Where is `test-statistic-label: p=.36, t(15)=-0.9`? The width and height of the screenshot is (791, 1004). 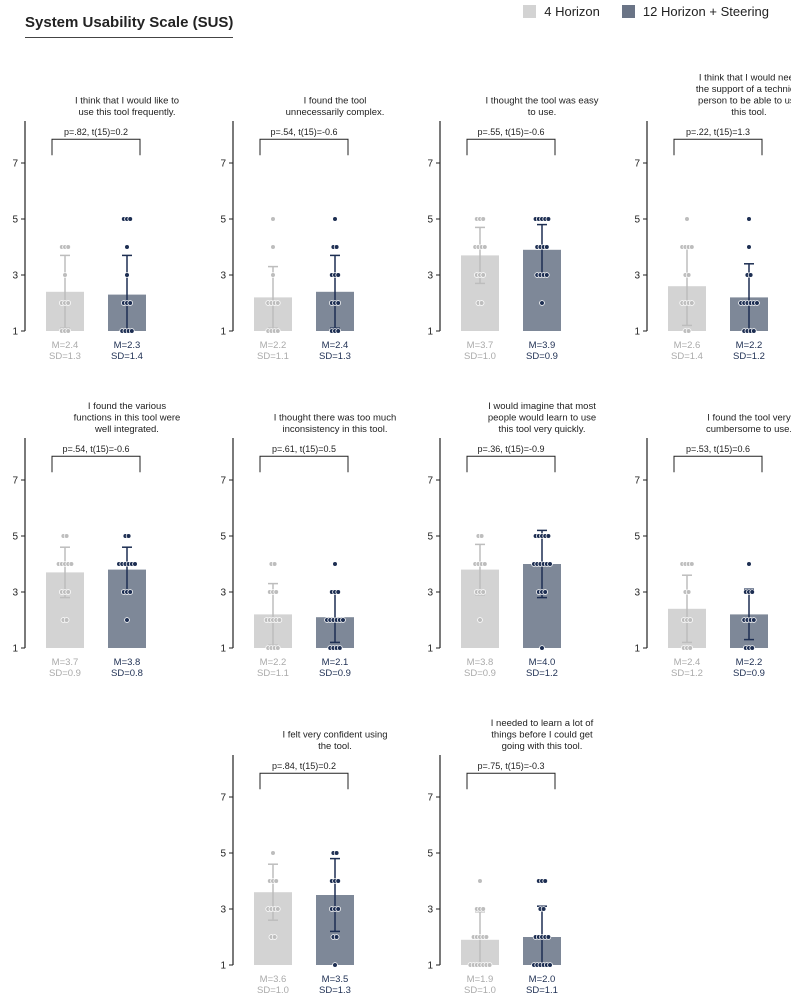
test-statistic-label: p=.36, t(15)=-0.9 is located at coordinates (510, 449).